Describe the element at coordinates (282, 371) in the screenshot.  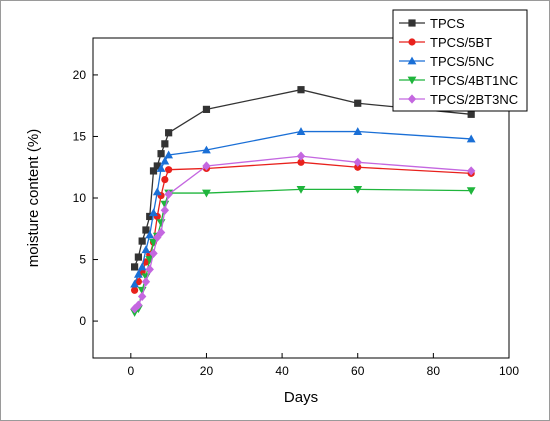
I see `x-tick-label: 40` at that location.